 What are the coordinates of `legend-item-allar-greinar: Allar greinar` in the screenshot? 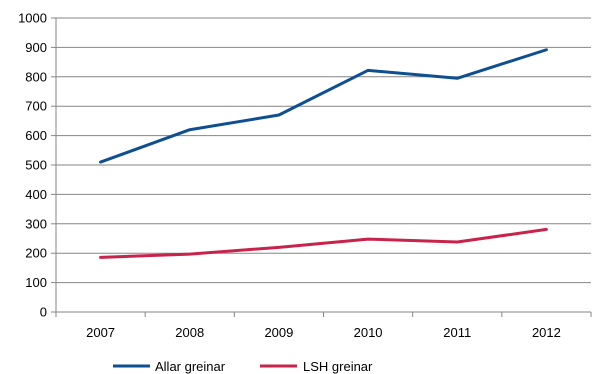 It's located at (169, 366).